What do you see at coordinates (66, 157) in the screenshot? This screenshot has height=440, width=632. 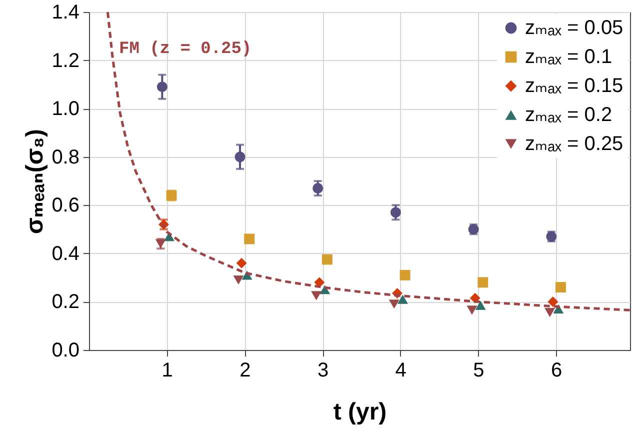 I see `y-tick-label: 0.8` at bounding box center [66, 157].